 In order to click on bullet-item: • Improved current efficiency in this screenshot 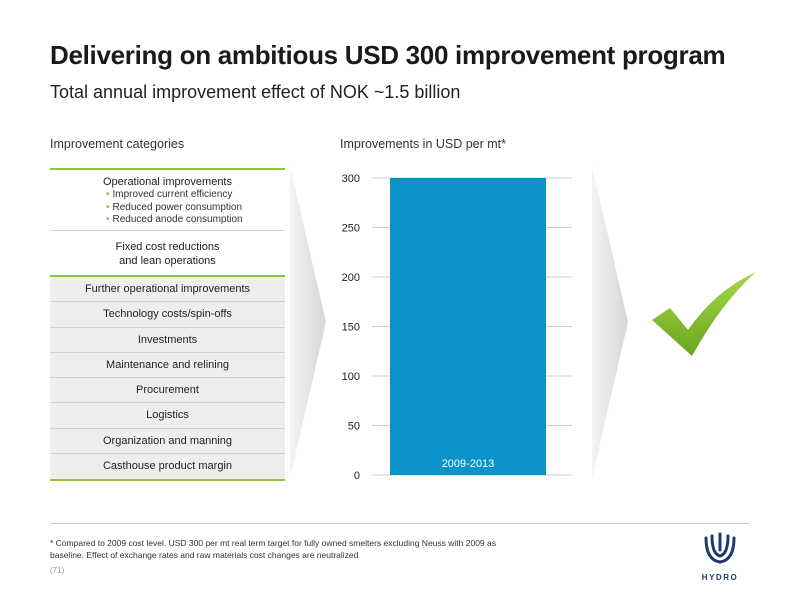, I will do `click(169, 194)`.